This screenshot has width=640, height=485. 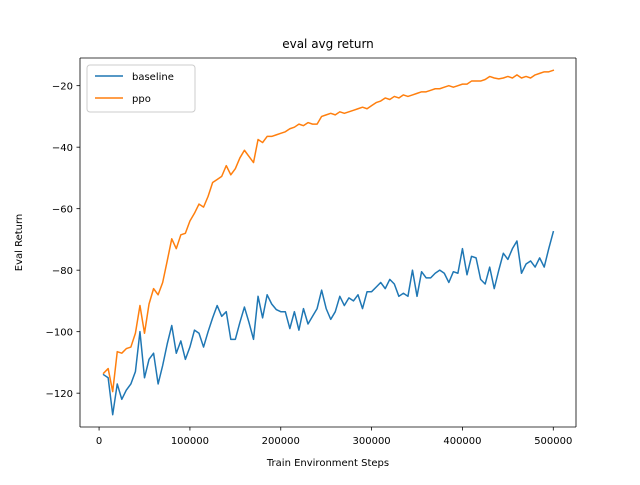 I want to click on y-axis-label: Eval Return, so click(x=19, y=243).